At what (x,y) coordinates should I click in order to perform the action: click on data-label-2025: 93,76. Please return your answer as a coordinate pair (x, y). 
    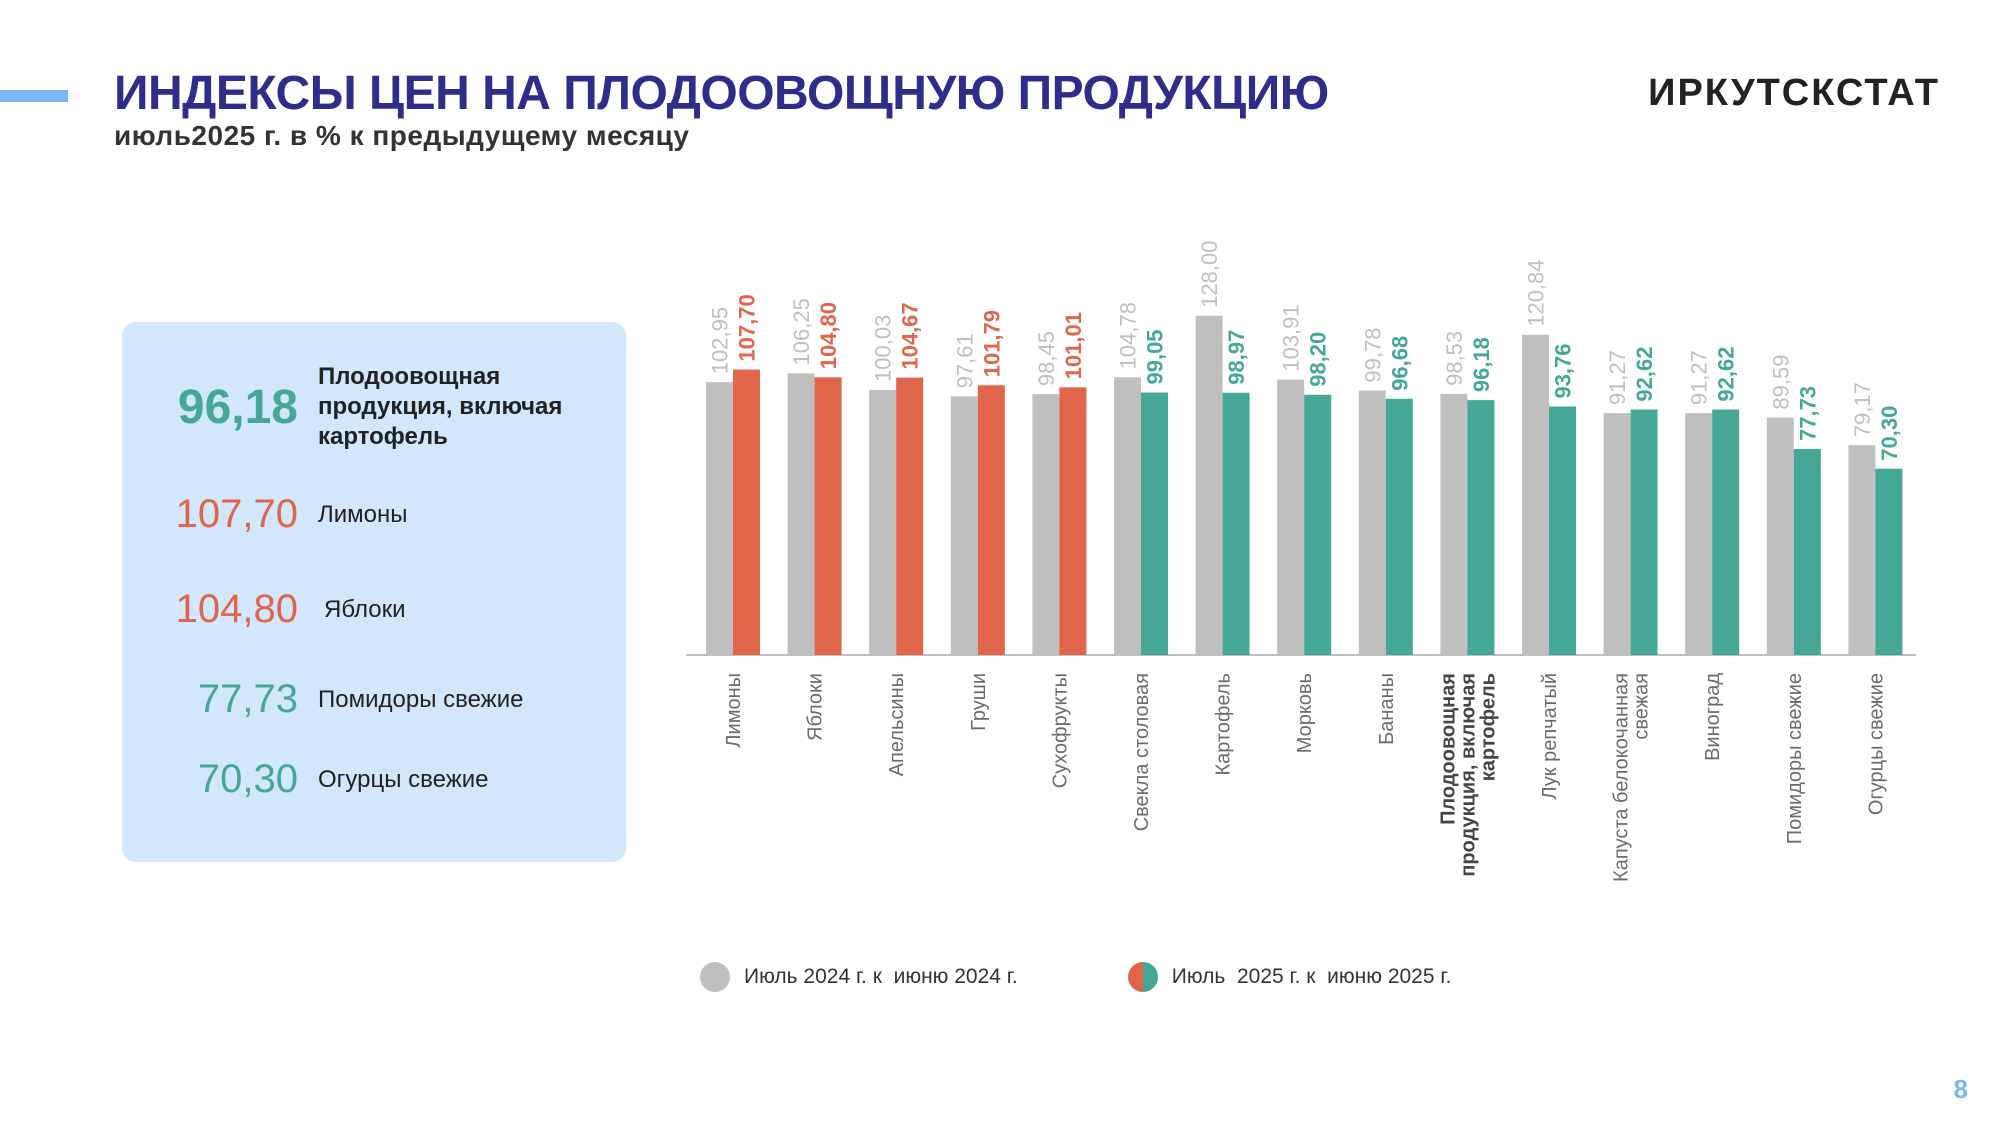
    Looking at the image, I should click on (1563, 370).